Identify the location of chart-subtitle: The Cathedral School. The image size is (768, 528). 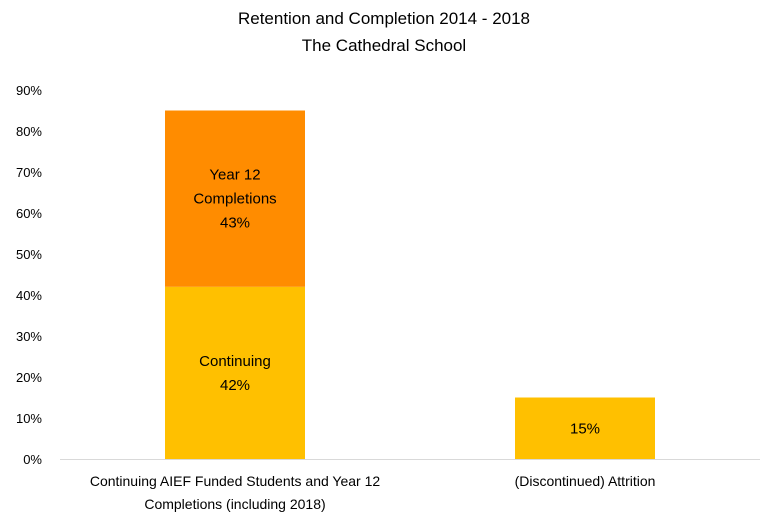
(384, 45).